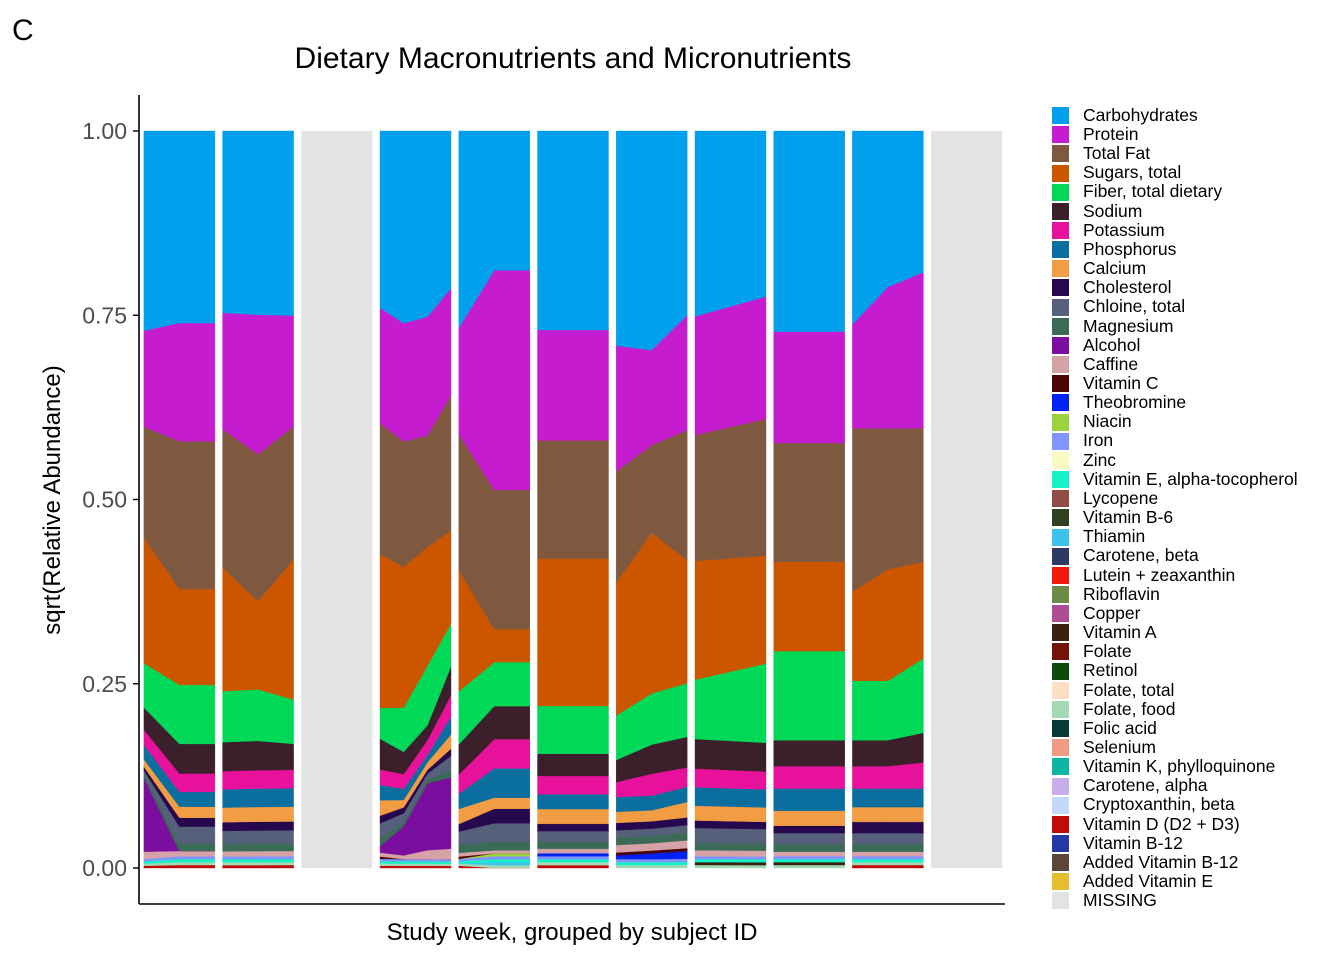  What do you see at coordinates (1175, 211) in the screenshot?
I see `legend-item: Sodium` at bounding box center [1175, 211].